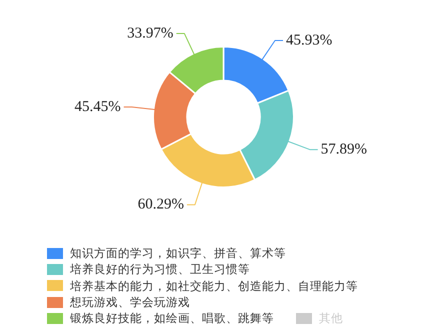  Describe the element at coordinates (130, 302) in the screenshot. I see `legend-label: 想玩游戏、学会玩游戏` at that location.